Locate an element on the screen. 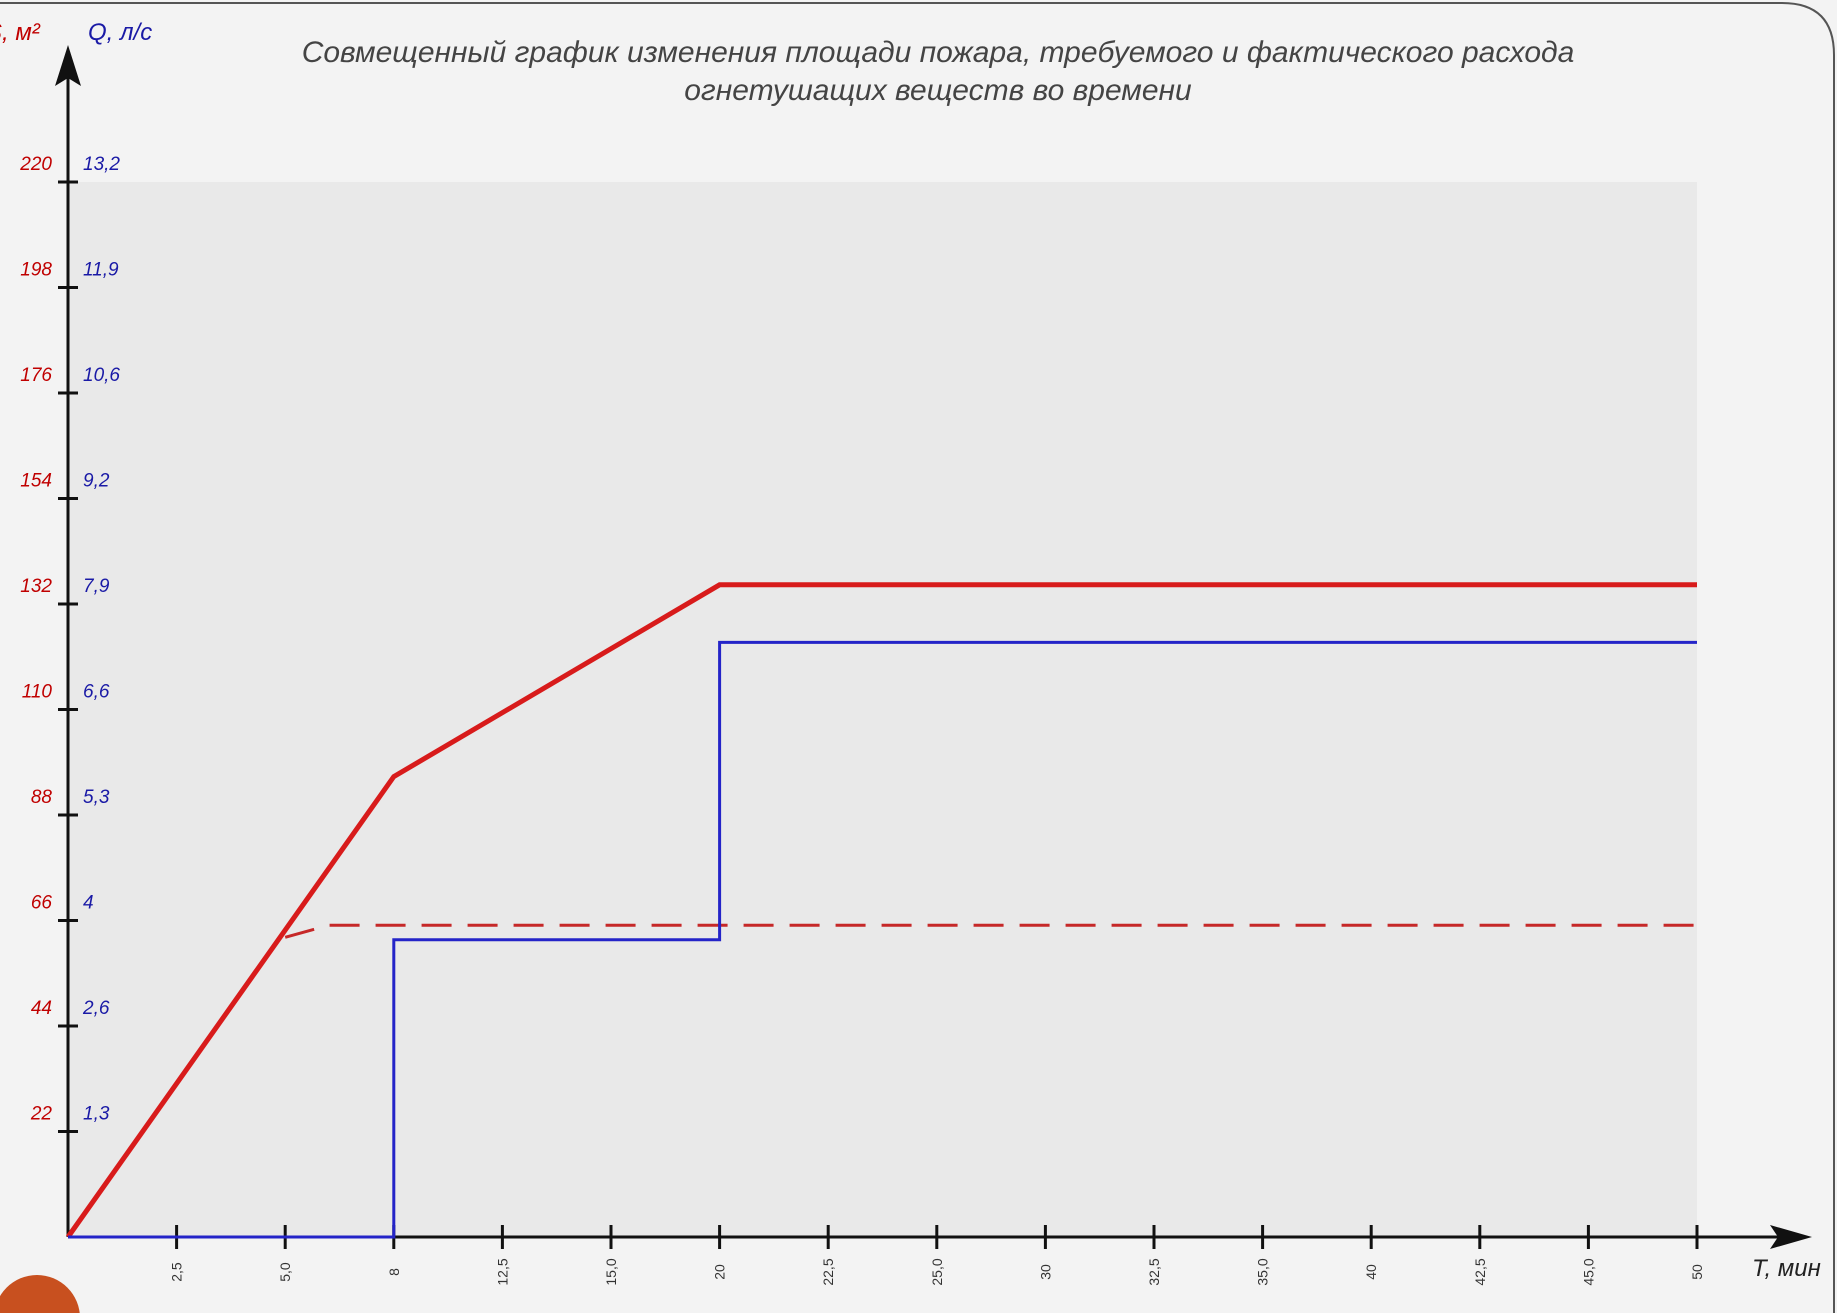 This screenshot has width=1837, height=1313. x-tick-label: 32,5 is located at coordinates (1154, 1271).